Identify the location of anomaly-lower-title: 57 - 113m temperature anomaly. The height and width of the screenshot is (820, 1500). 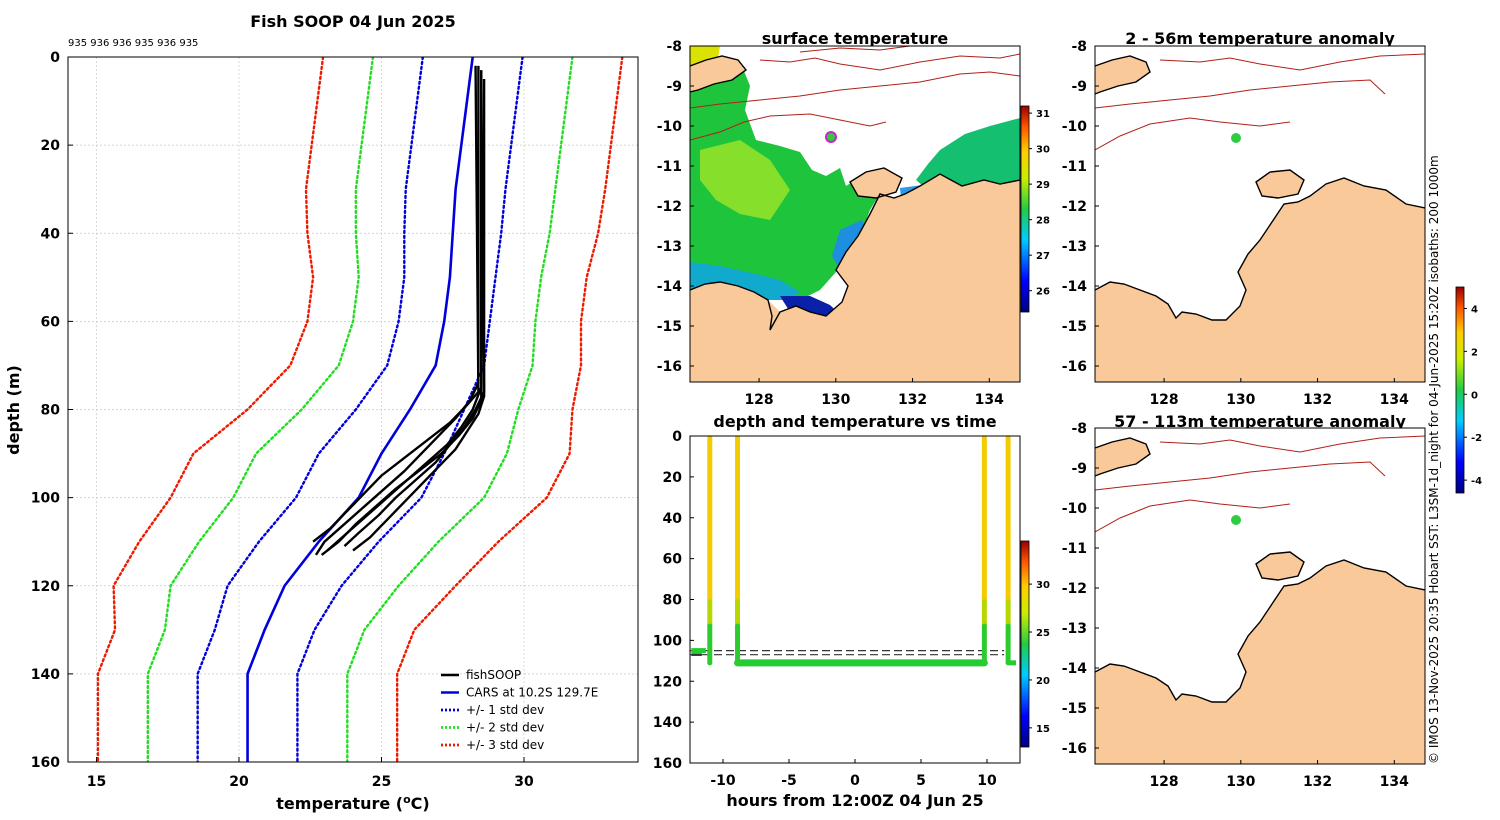
(1260, 421).